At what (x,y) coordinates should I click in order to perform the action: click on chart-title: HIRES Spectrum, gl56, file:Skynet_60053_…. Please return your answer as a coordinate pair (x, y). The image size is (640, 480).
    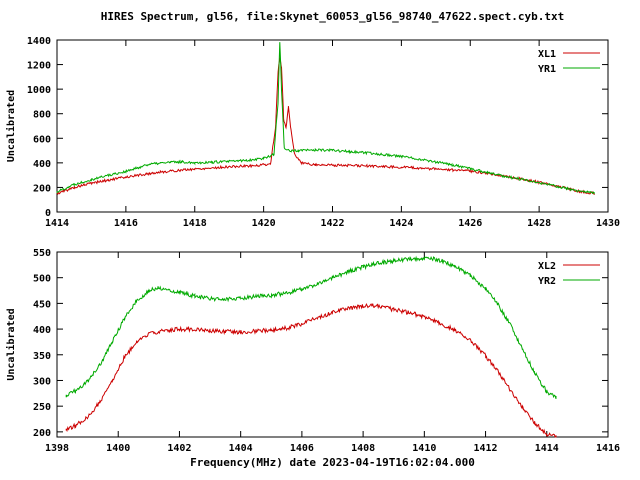
    Looking at the image, I should click on (332, 16).